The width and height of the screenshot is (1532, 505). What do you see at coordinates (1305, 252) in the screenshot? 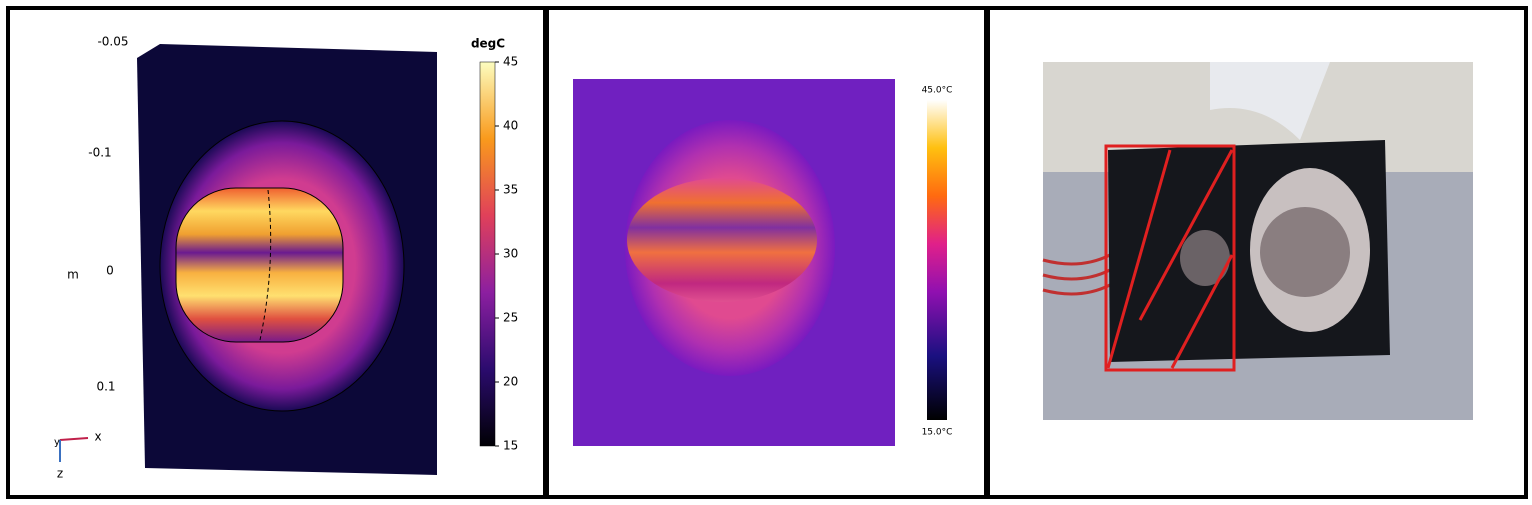
I see `phantom-core` at bounding box center [1305, 252].